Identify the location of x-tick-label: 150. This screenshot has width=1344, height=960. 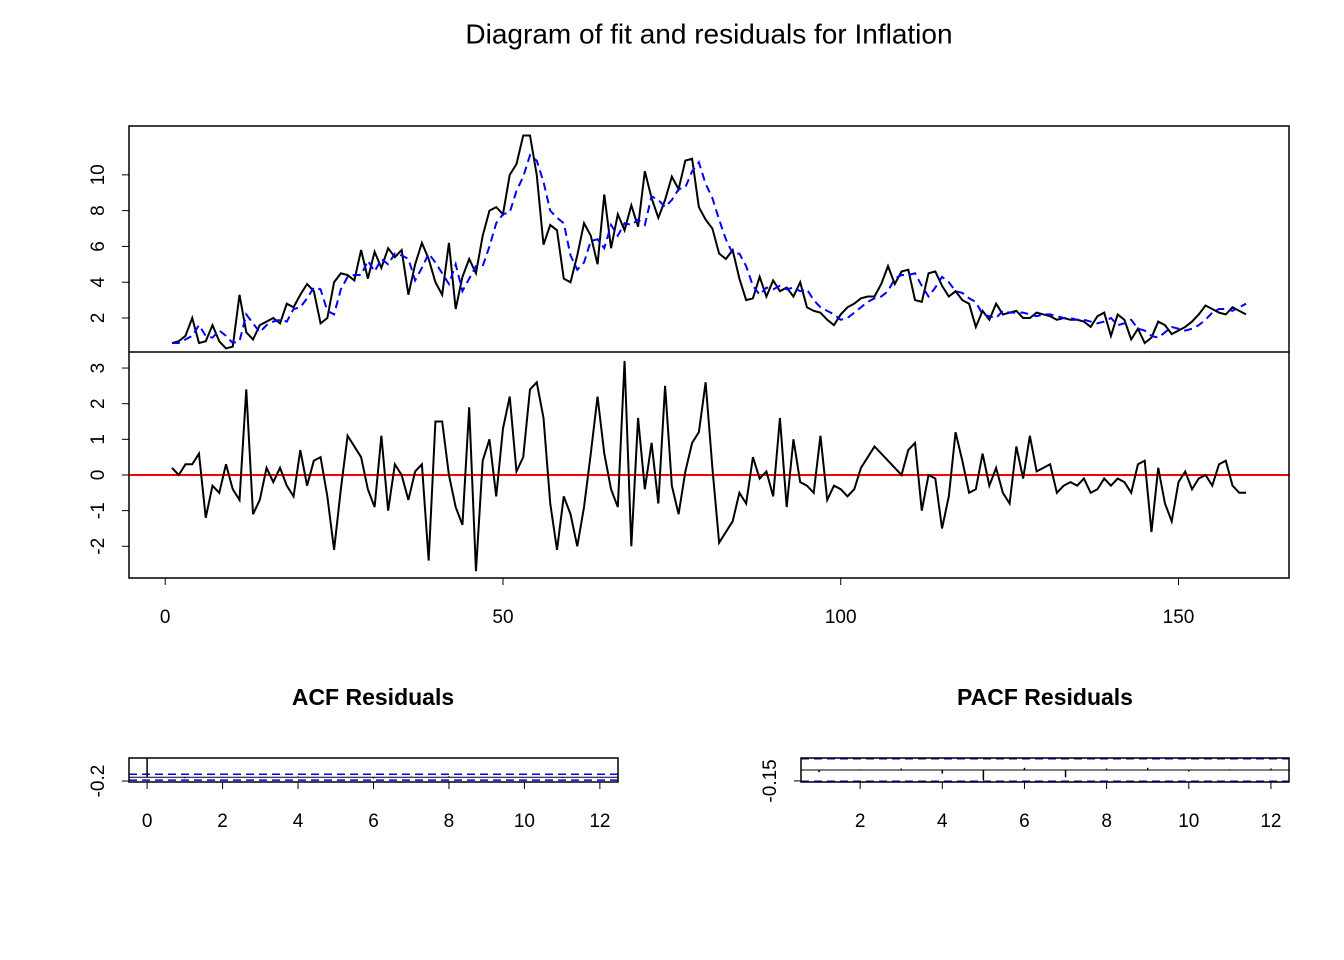
(1179, 617).